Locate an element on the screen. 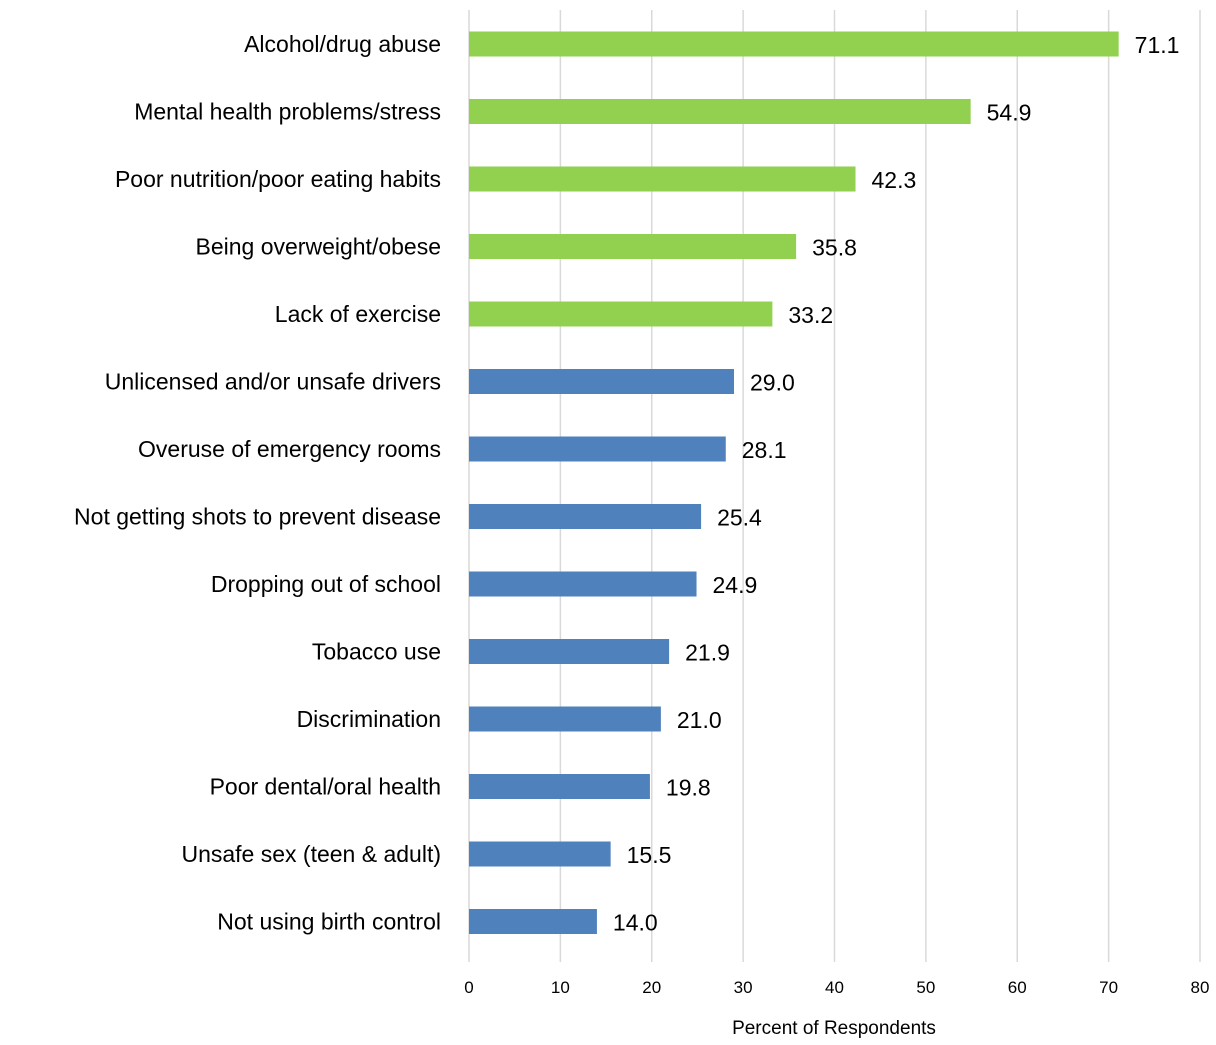  x-axis-title: Percent of Respondents is located at coordinates (834, 1028).